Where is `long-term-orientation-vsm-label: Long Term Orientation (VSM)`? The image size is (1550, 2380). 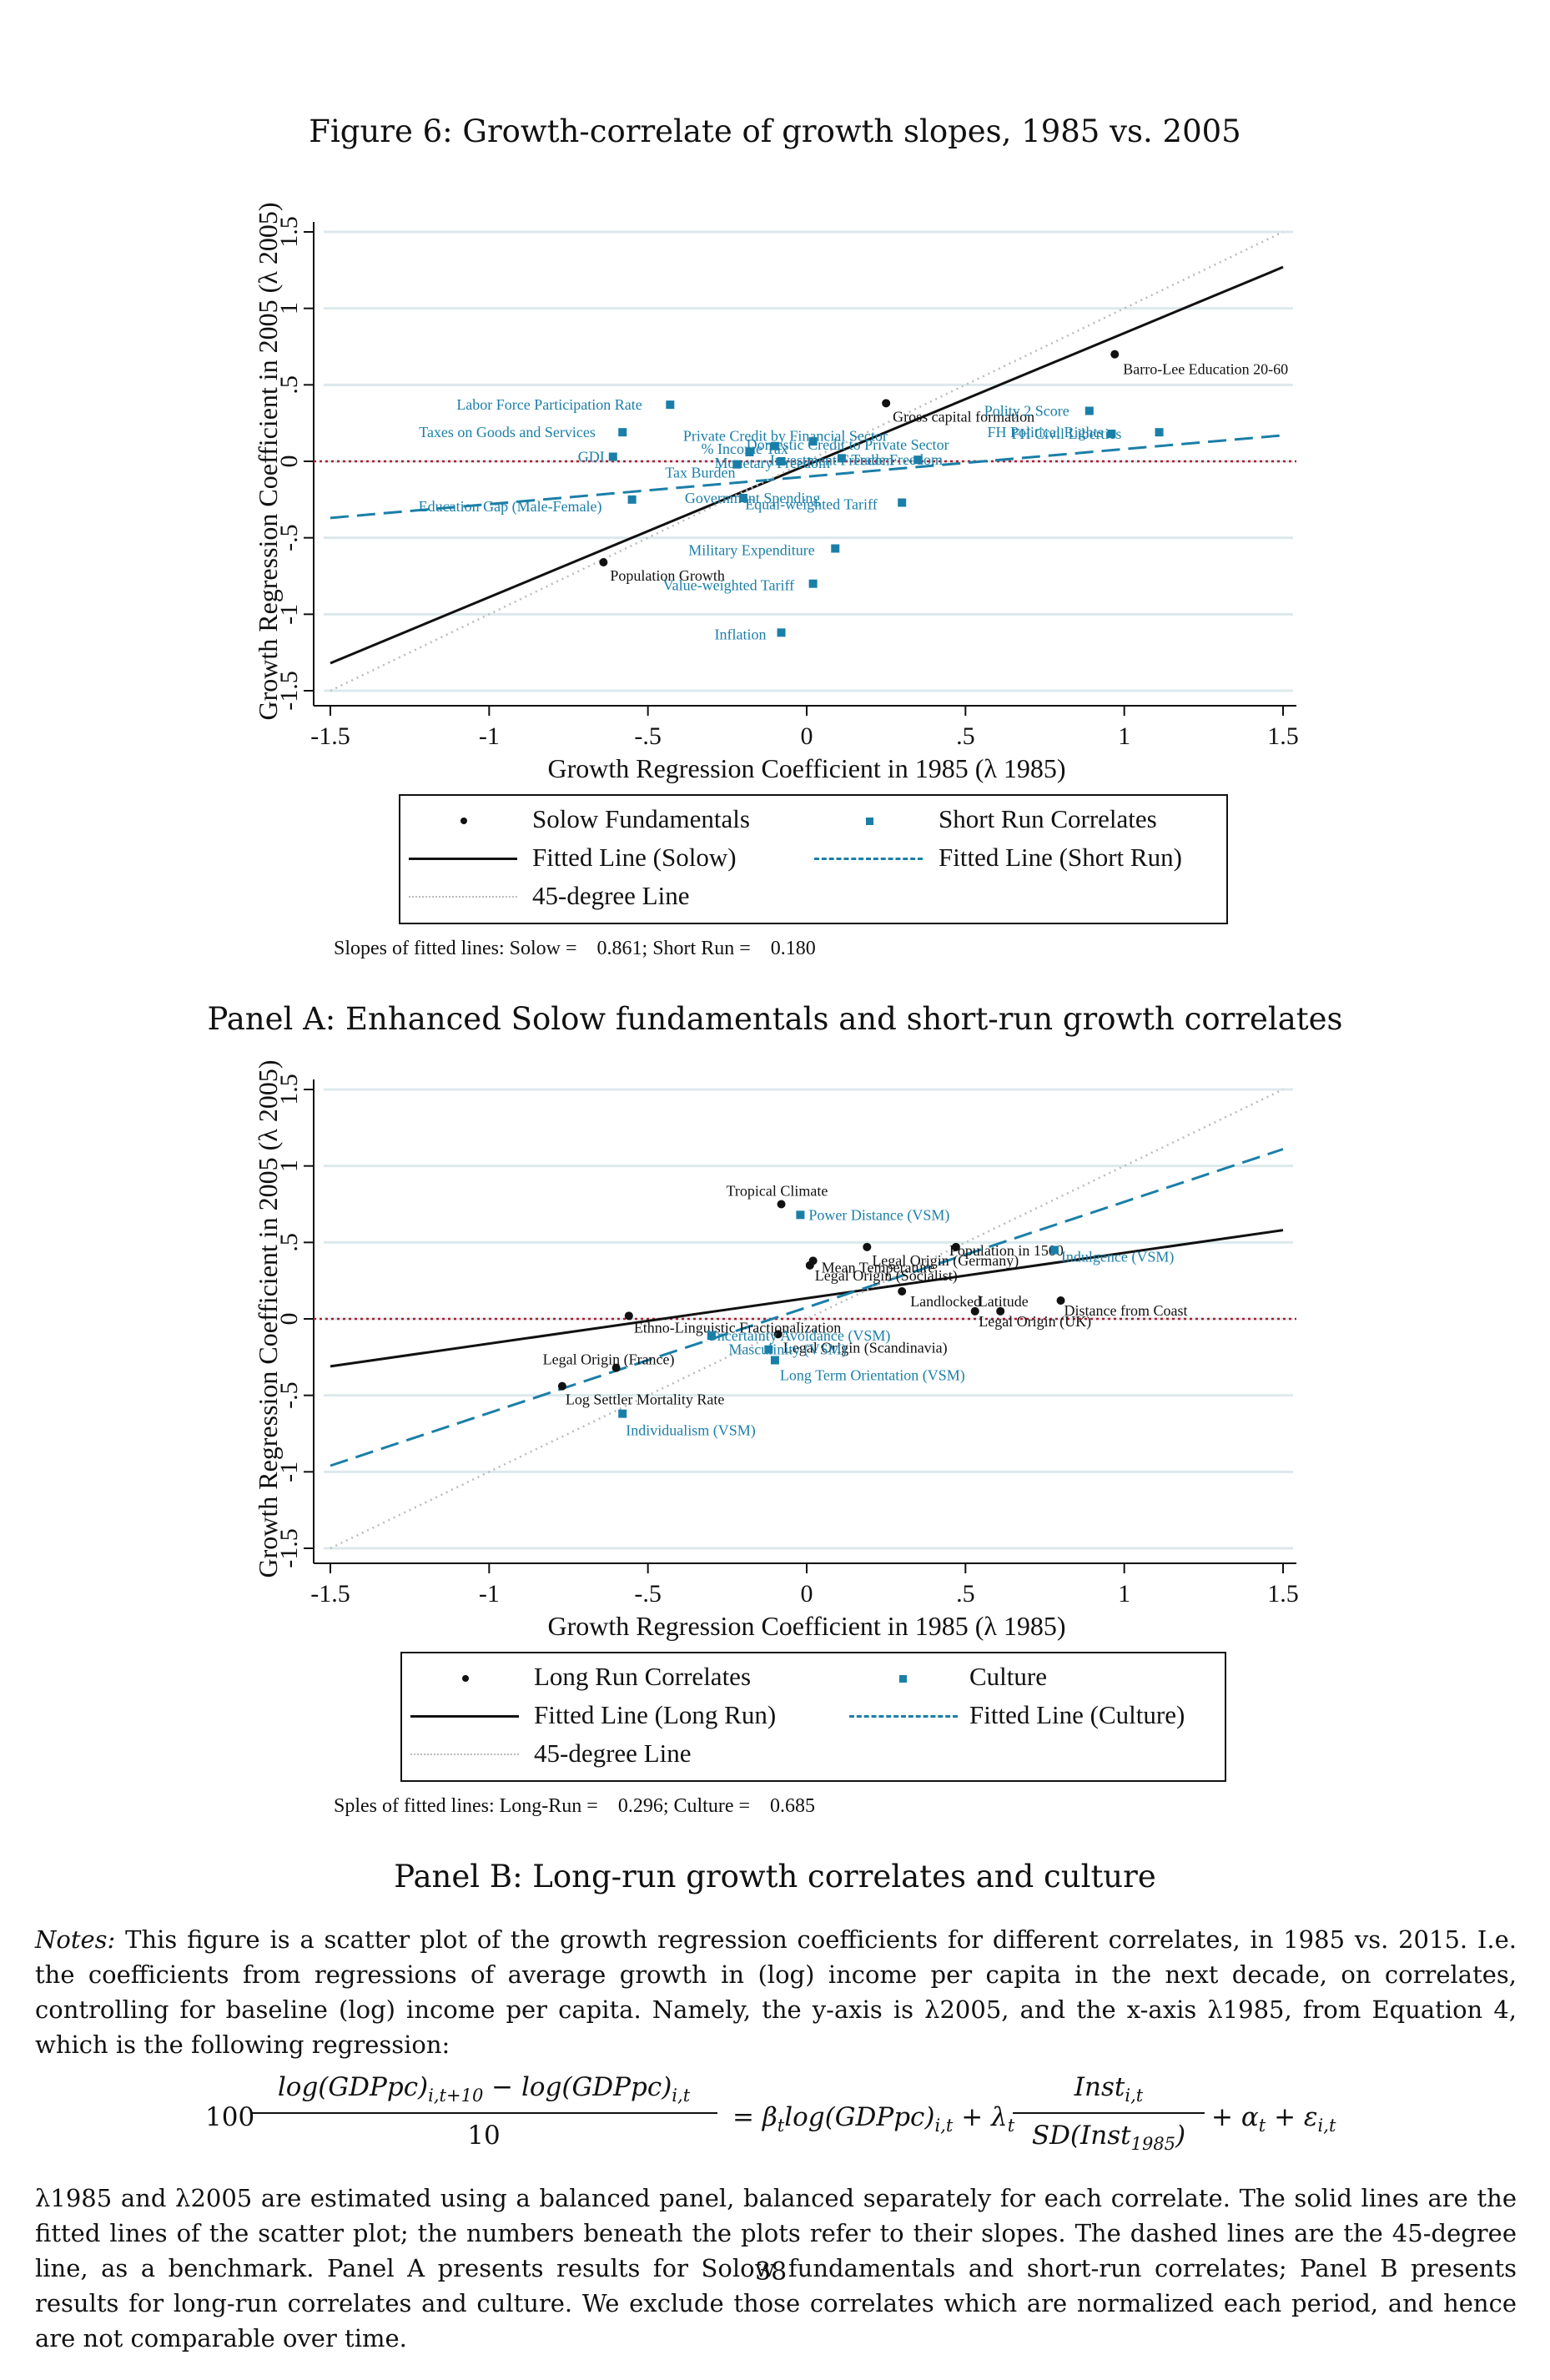
long-term-orientation-vsm-label: Long Term Orientation (VSM) is located at coordinates (873, 1376).